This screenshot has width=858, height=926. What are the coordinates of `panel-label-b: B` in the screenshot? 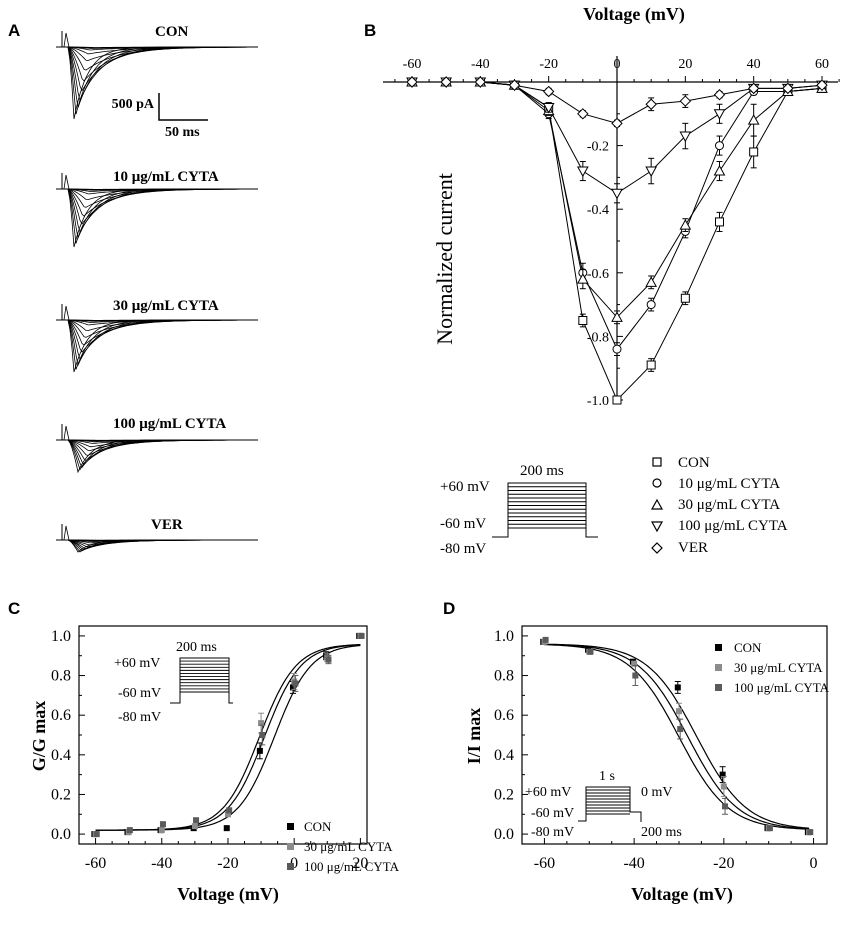 It's located at (370, 30).